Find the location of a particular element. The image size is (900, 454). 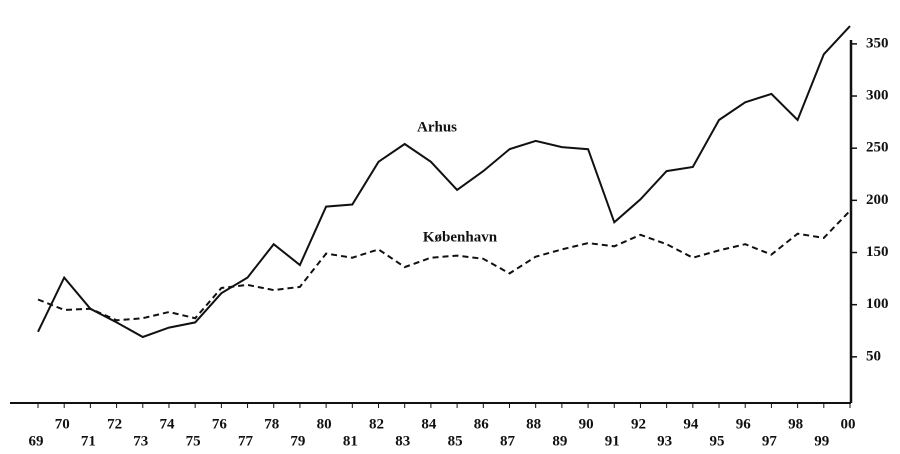

x-tick-label: 88 is located at coordinates (533, 424).